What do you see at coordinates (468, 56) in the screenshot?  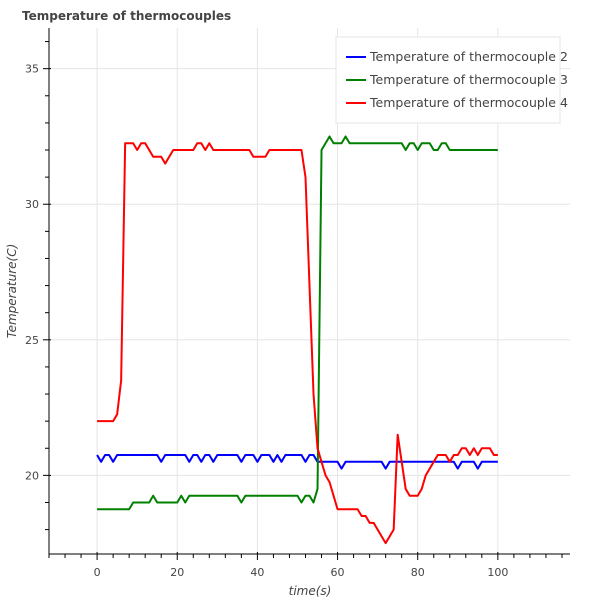 I see `legend-label: Temperature of thermocouple 2` at bounding box center [468, 56].